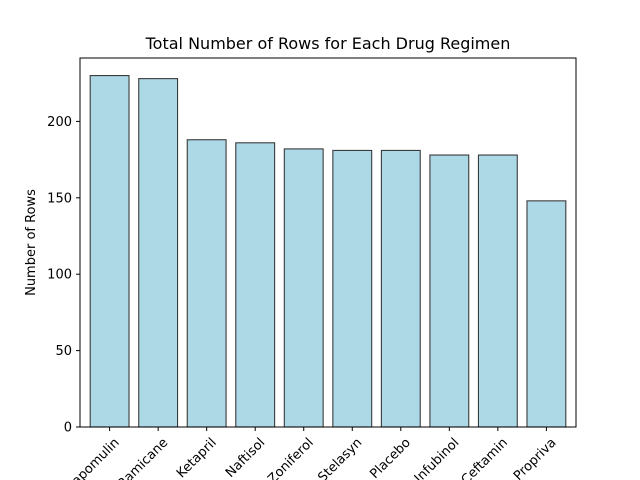  Describe the element at coordinates (68, 428) in the screenshot. I see `y-tick-label-0: 0` at that location.